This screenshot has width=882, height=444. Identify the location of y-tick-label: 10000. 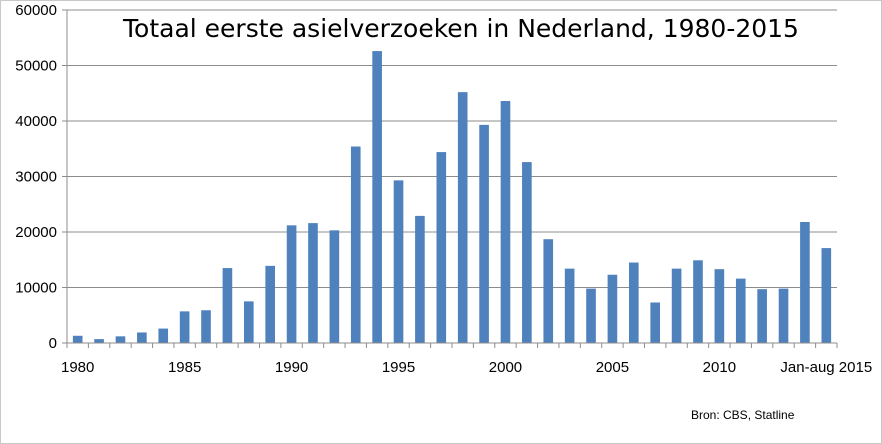
(36, 288).